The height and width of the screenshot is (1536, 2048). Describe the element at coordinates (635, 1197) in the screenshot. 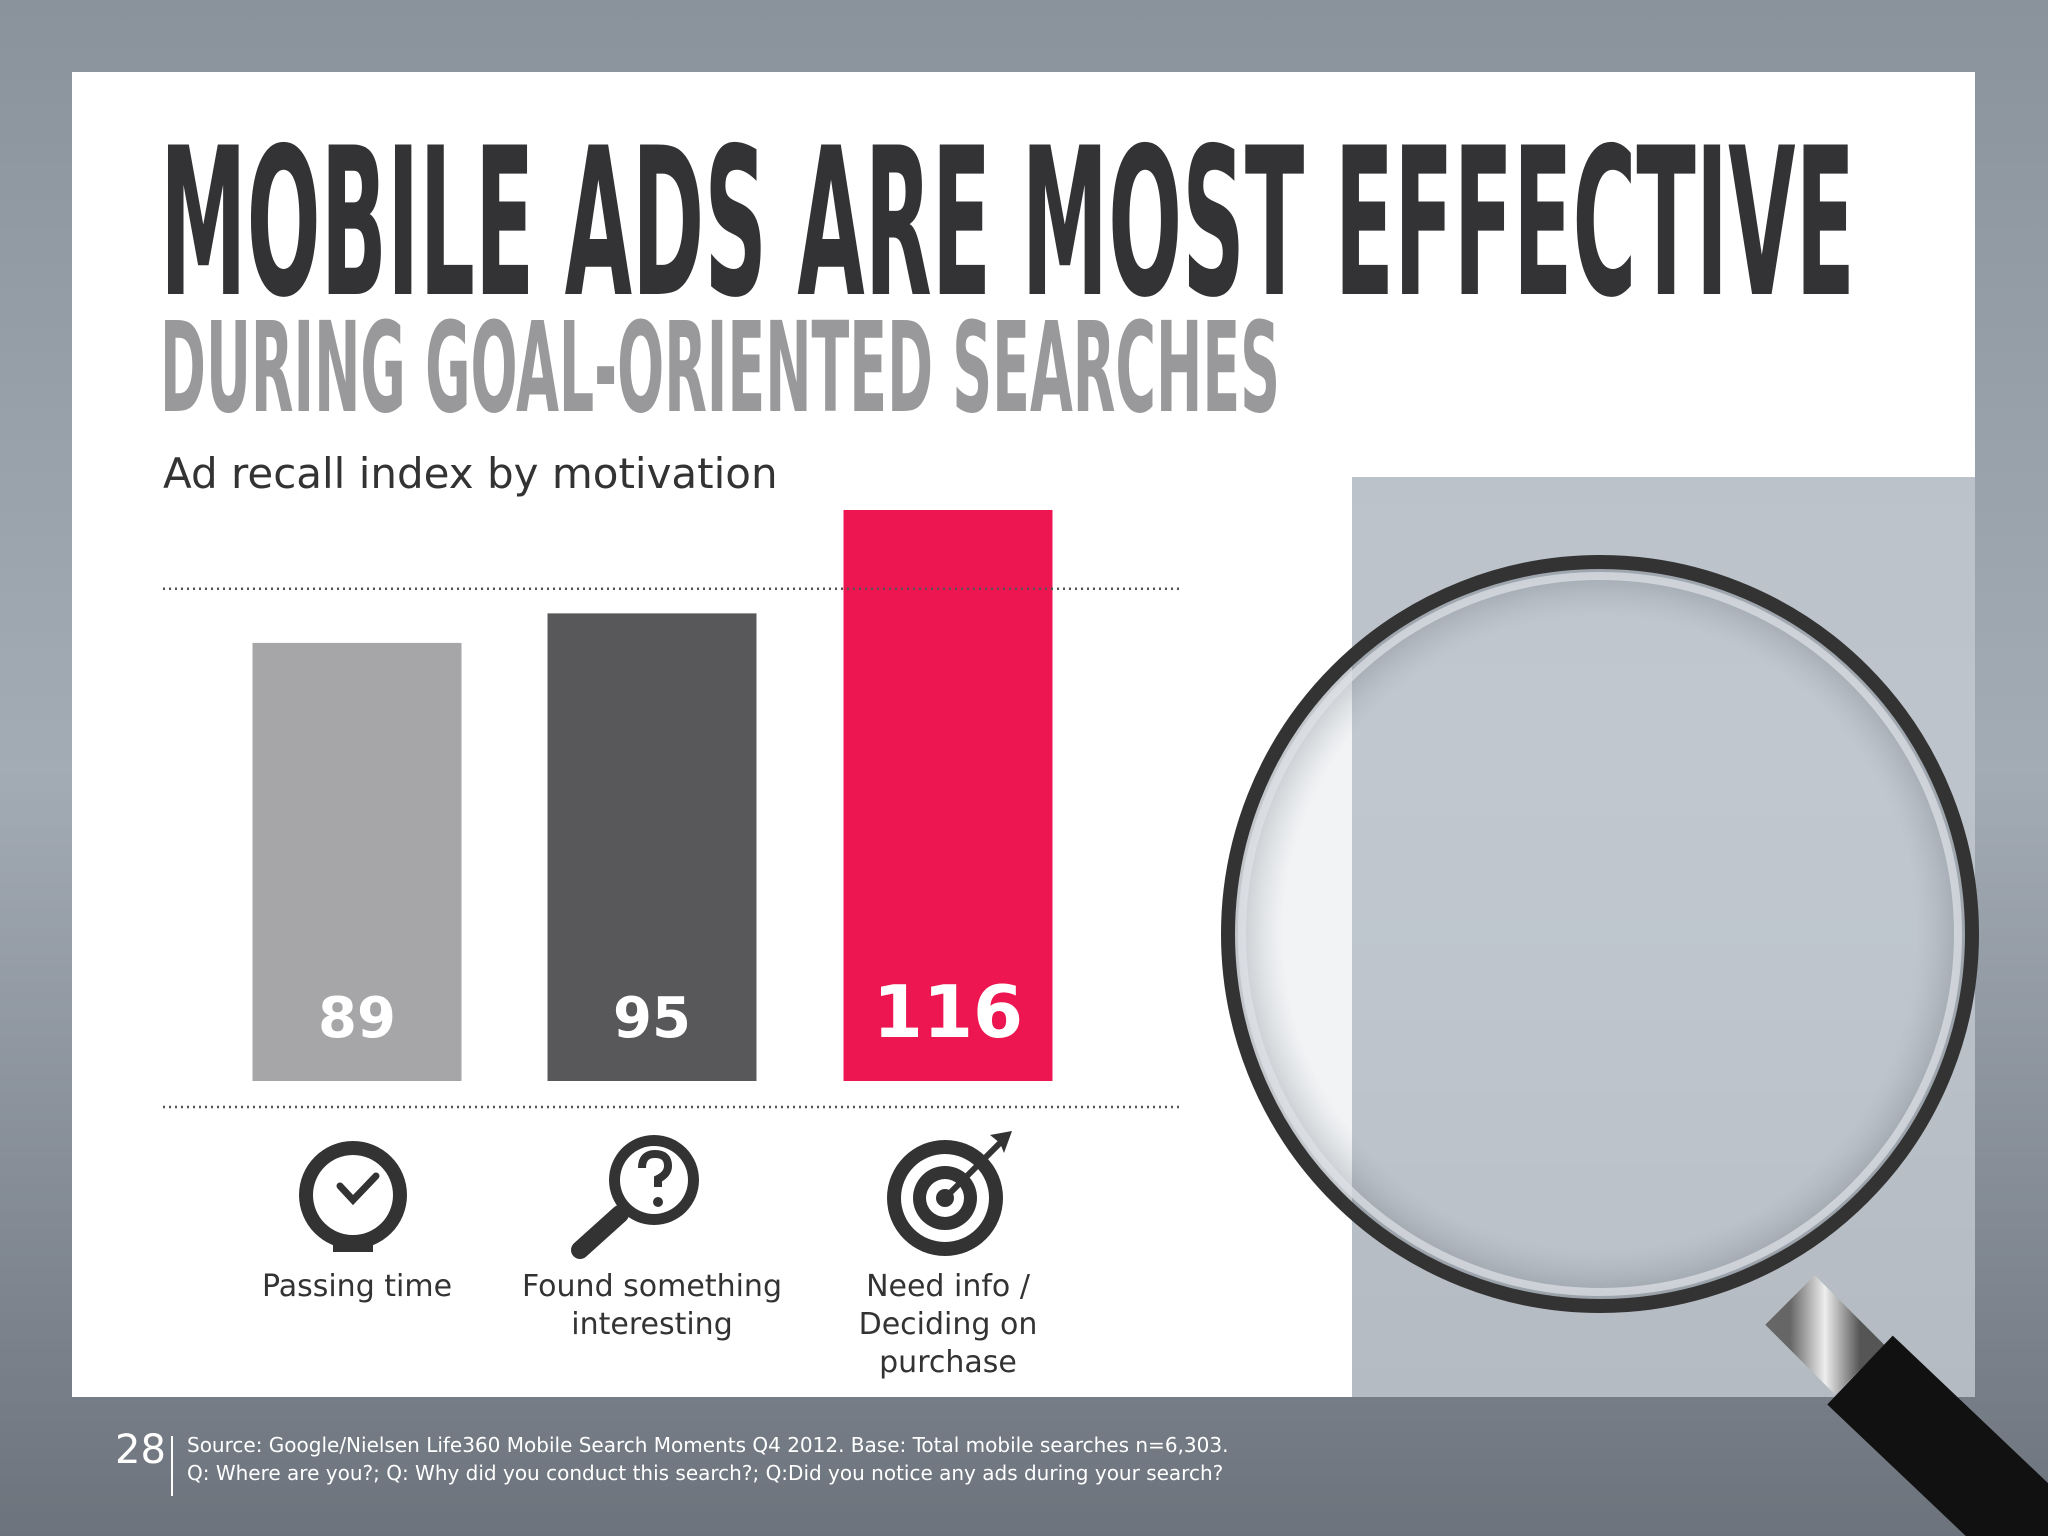

I see `search-icon` at that location.